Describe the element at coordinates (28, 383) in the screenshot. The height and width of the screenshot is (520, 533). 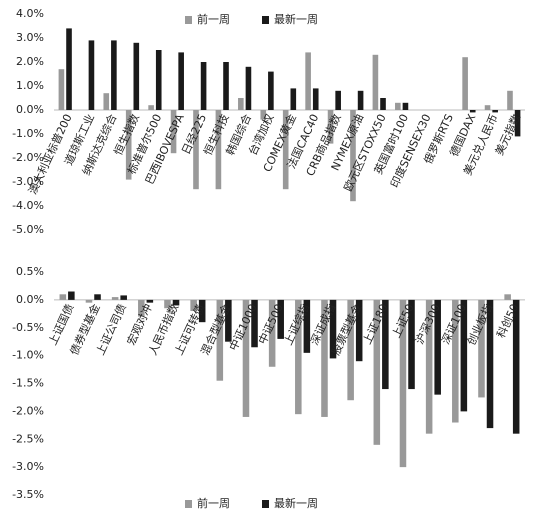
I see `y-tick-label: -1.5%` at that location.